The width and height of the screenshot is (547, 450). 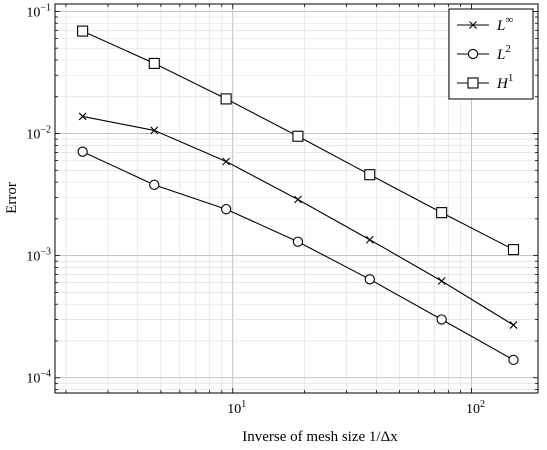 What do you see at coordinates (38, 11) in the screenshot?
I see `y-tick-label: 10⁻¹` at bounding box center [38, 11].